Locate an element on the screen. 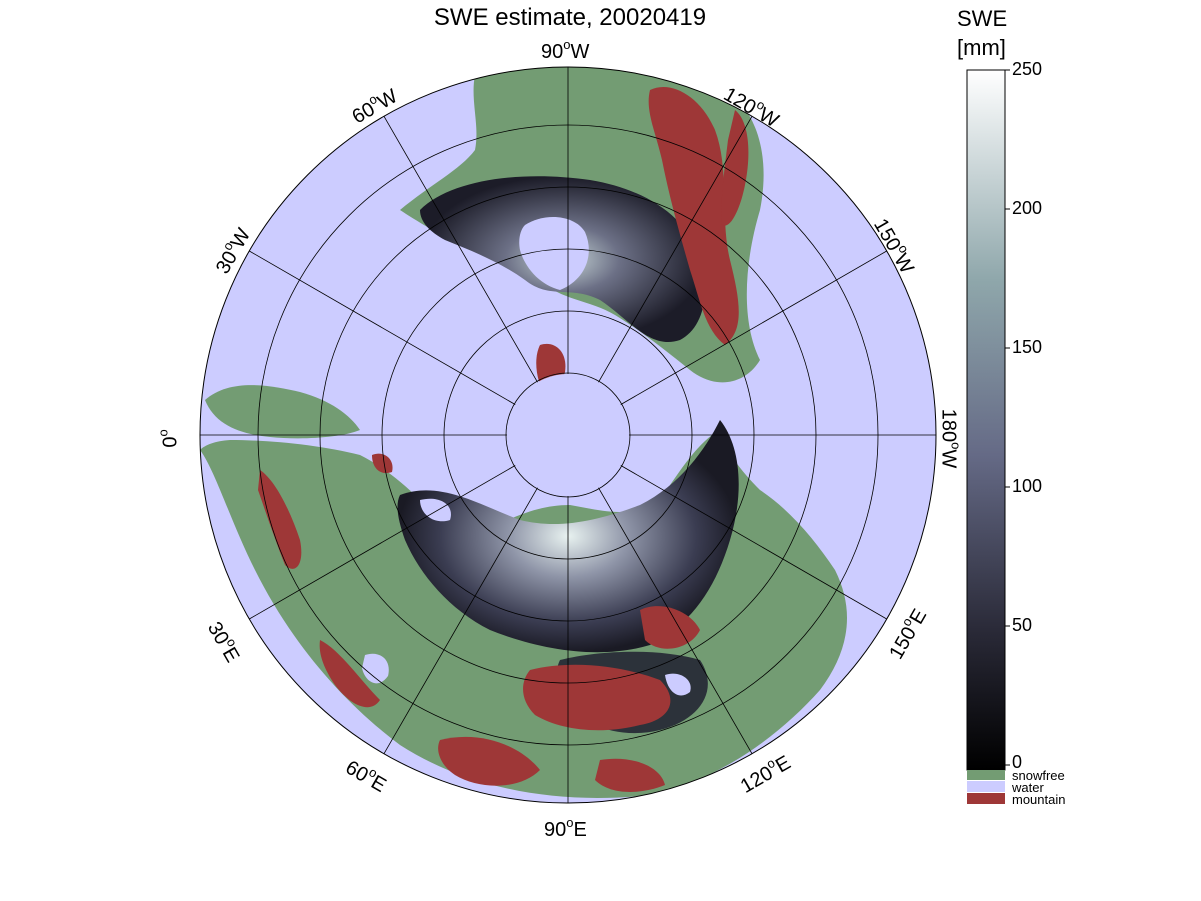 The image size is (1201, 901). colorbar-tick-100: 100 is located at coordinates (1027, 486).